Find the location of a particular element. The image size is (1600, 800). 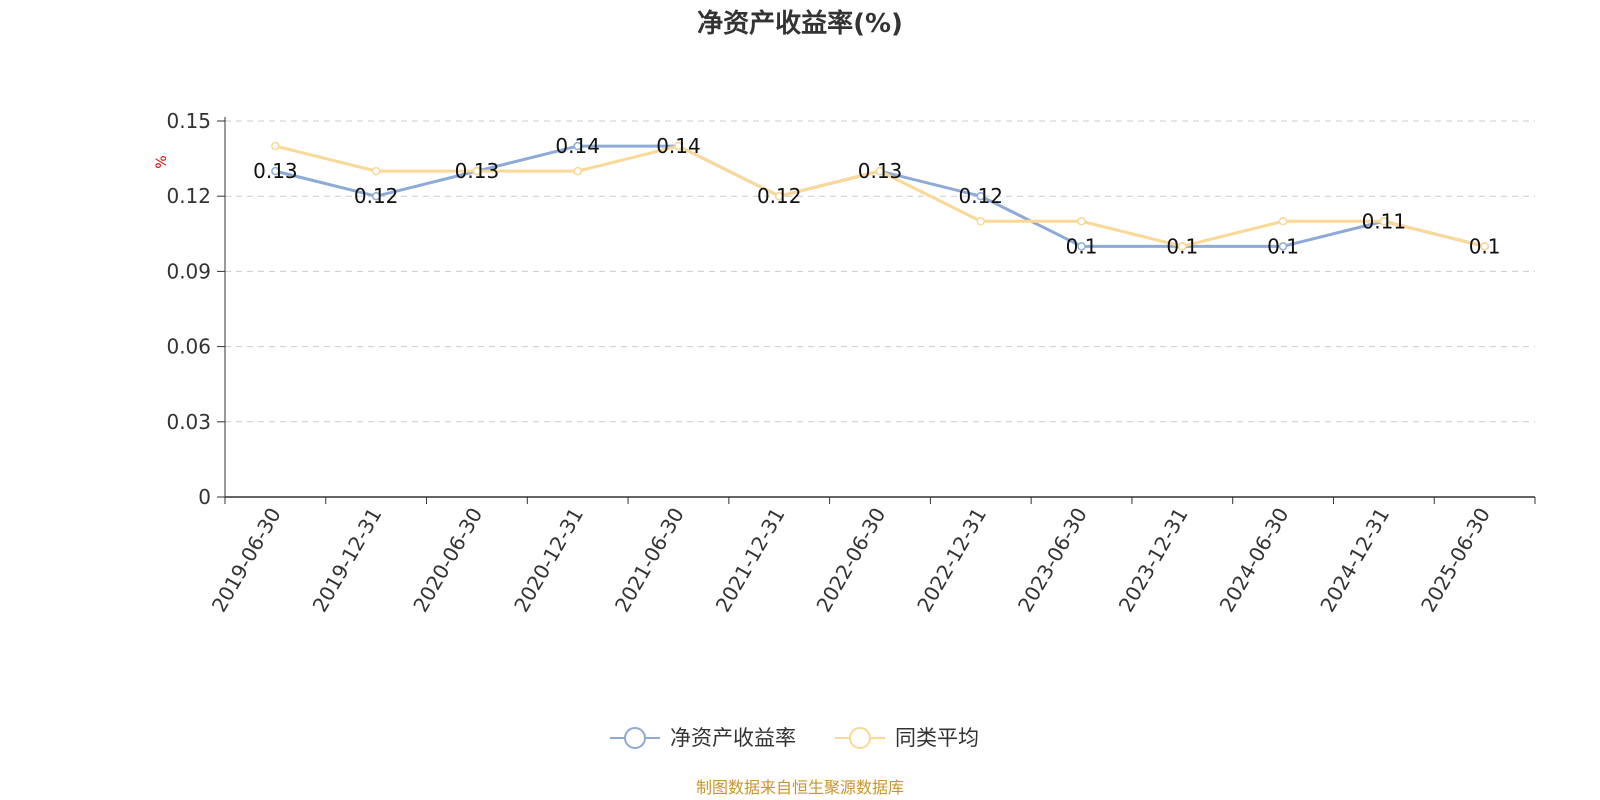

x-tick-label: 2025-06-30 is located at coordinates (1455, 560).